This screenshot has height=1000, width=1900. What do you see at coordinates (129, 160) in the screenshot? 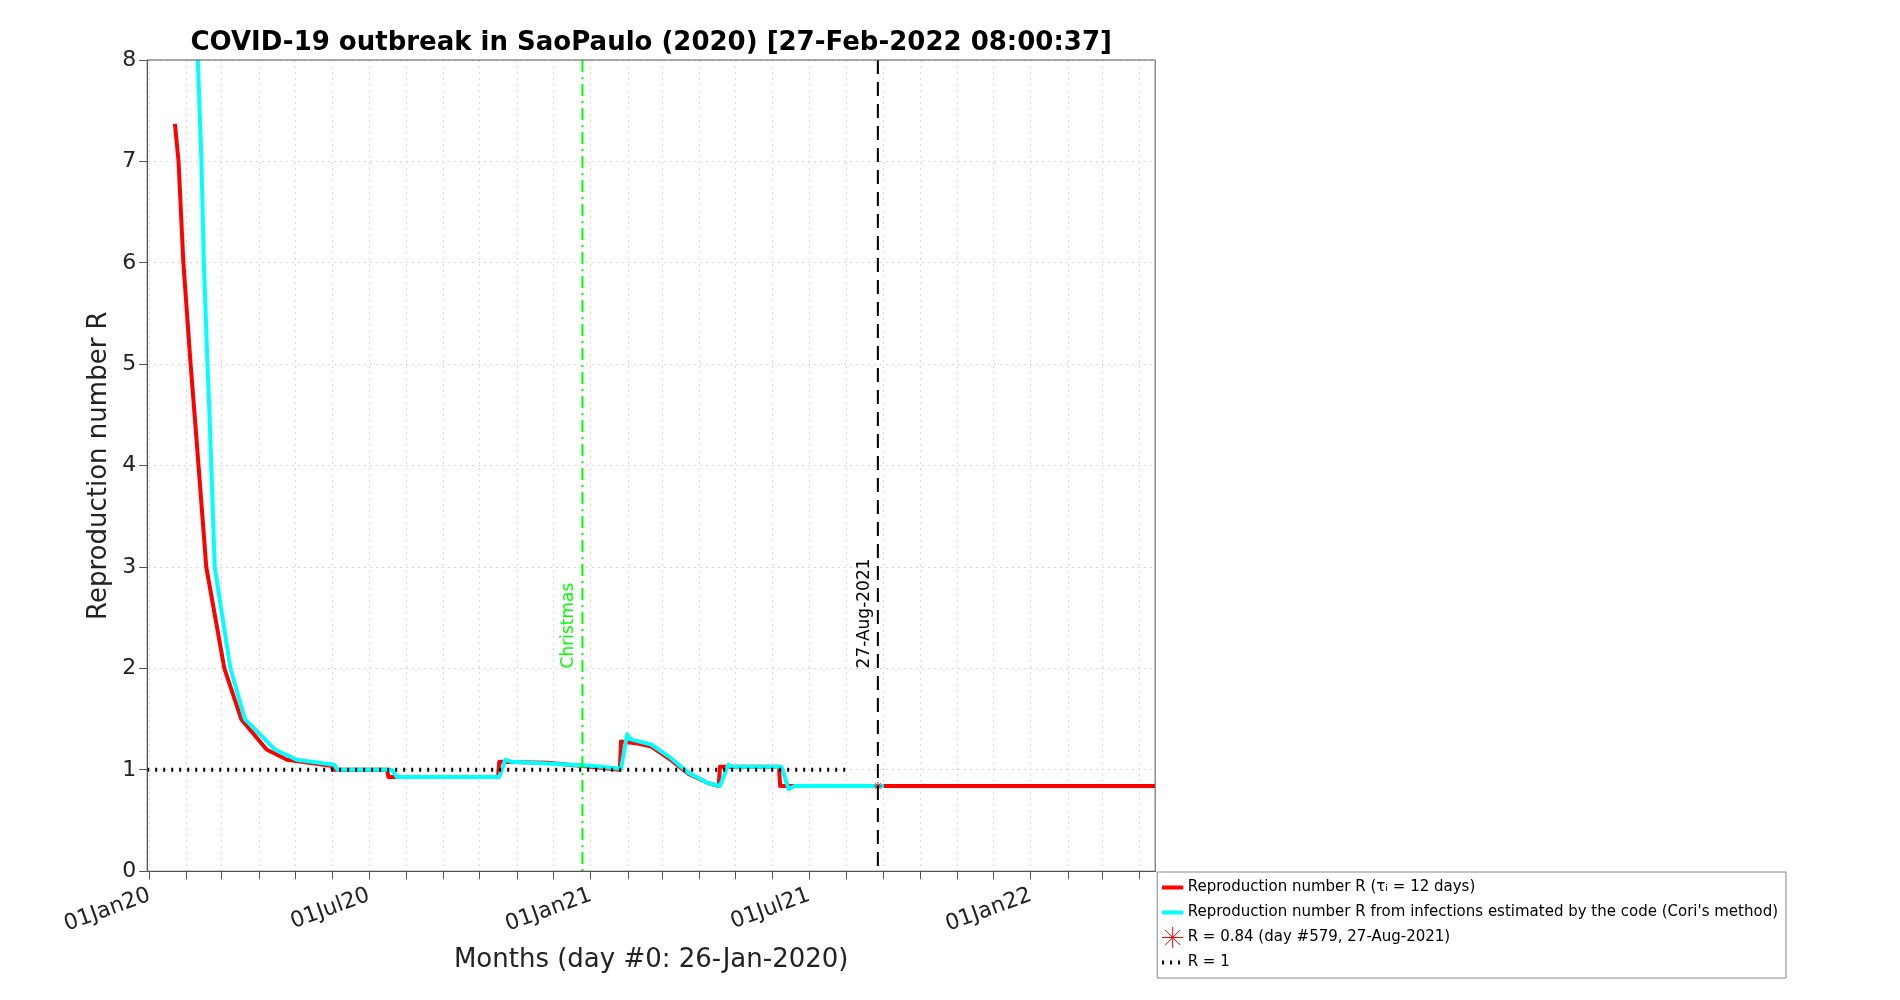
I see `y-tick-label: 7` at bounding box center [129, 160].